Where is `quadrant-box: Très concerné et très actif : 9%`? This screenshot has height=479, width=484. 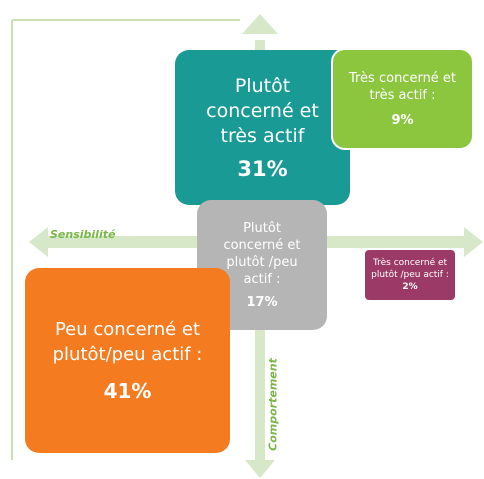
quadrant-box: Très concerné et très actif : 9% is located at coordinates (402, 99).